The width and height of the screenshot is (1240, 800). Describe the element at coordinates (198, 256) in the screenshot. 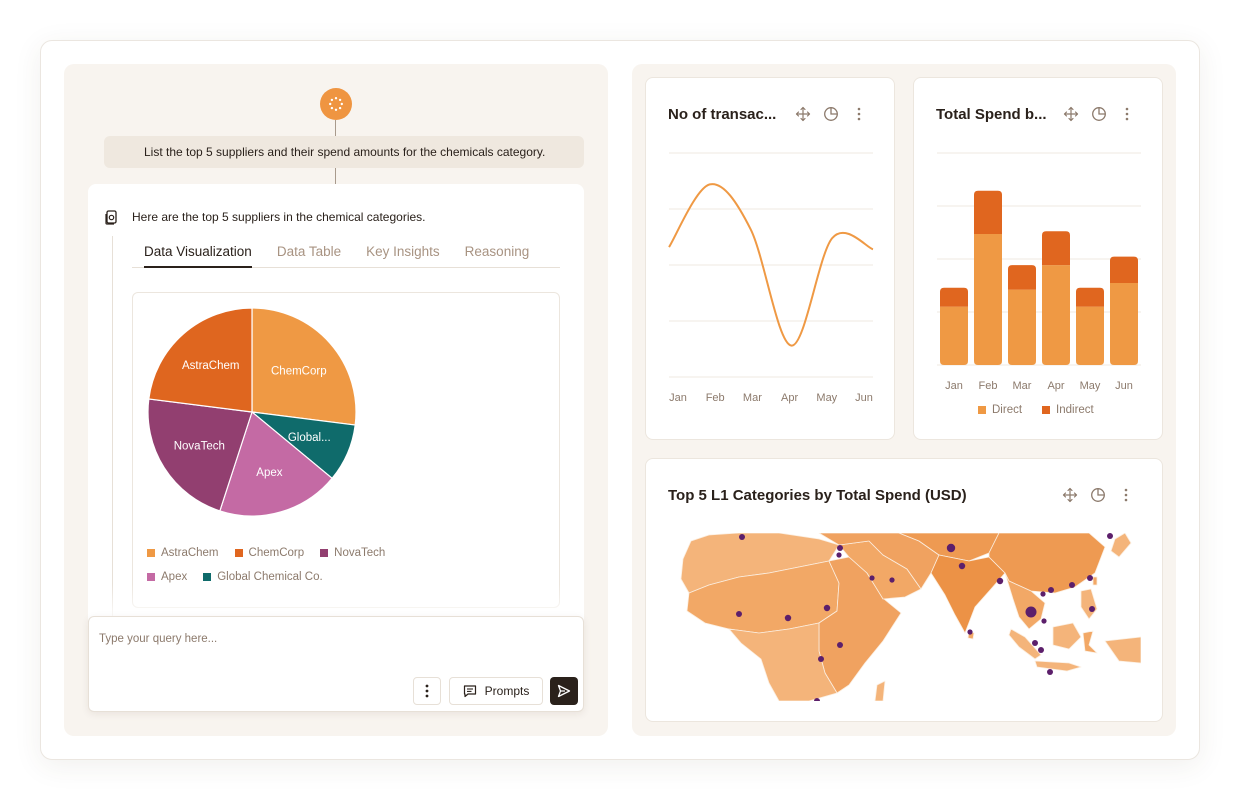

I see `tab-data-visualization: Data Visualization` at that location.